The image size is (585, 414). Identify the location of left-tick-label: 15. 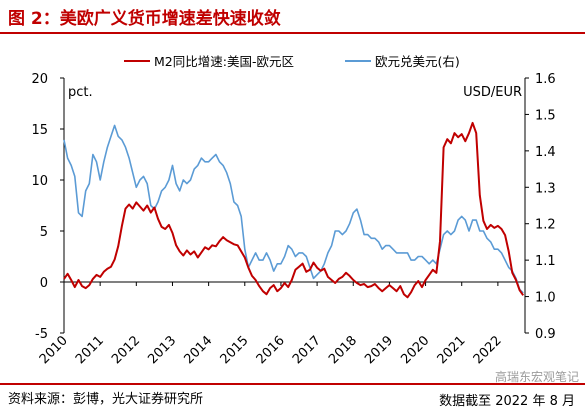
(39, 130).